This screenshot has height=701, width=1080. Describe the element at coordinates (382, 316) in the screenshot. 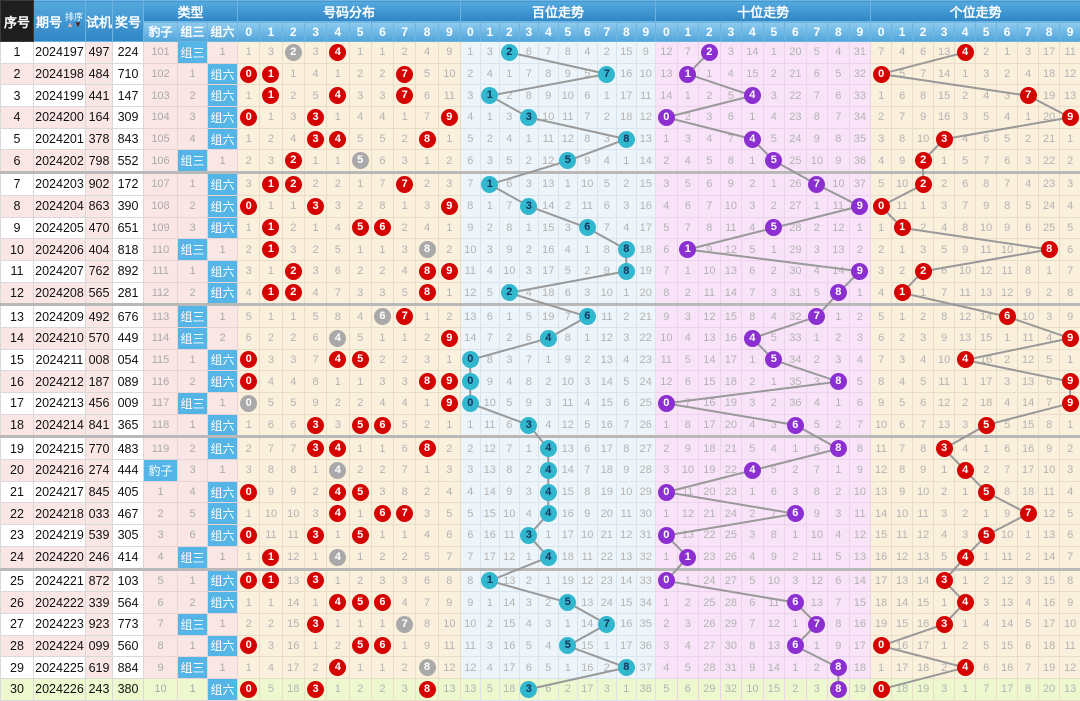

I see `dist-cell-6: 6` at that location.